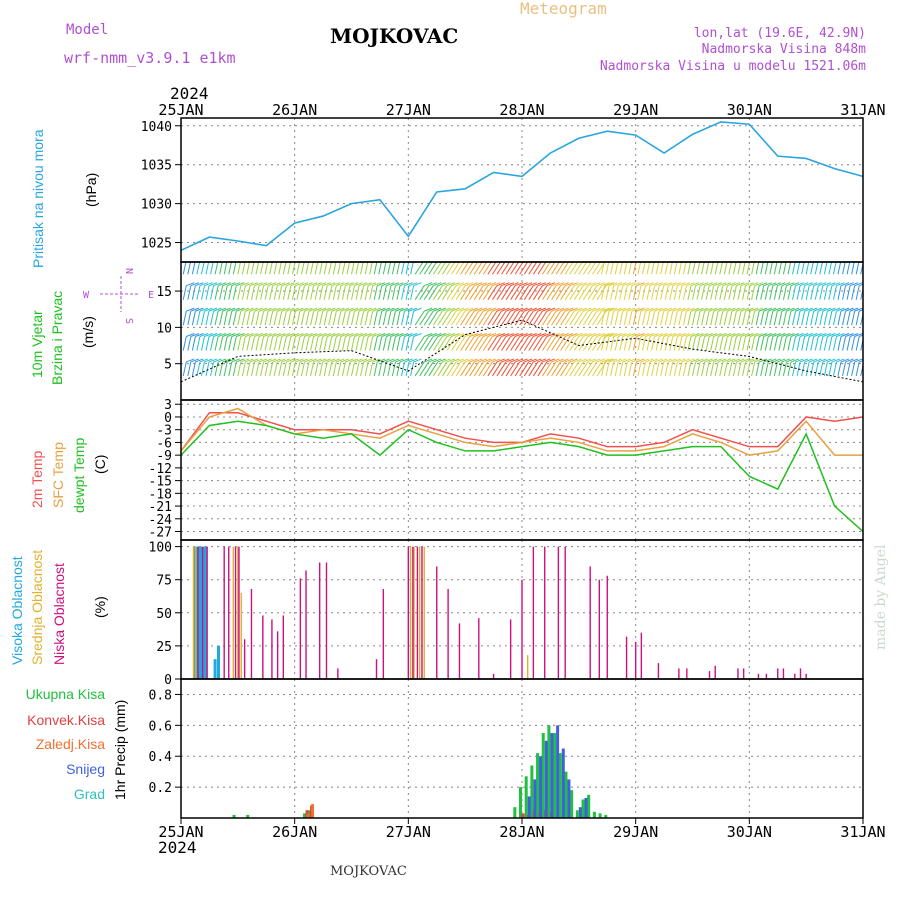 This screenshot has width=900, height=900. What do you see at coordinates (308, 815) in the screenshot?
I see `freezing-bar` at bounding box center [308, 815].